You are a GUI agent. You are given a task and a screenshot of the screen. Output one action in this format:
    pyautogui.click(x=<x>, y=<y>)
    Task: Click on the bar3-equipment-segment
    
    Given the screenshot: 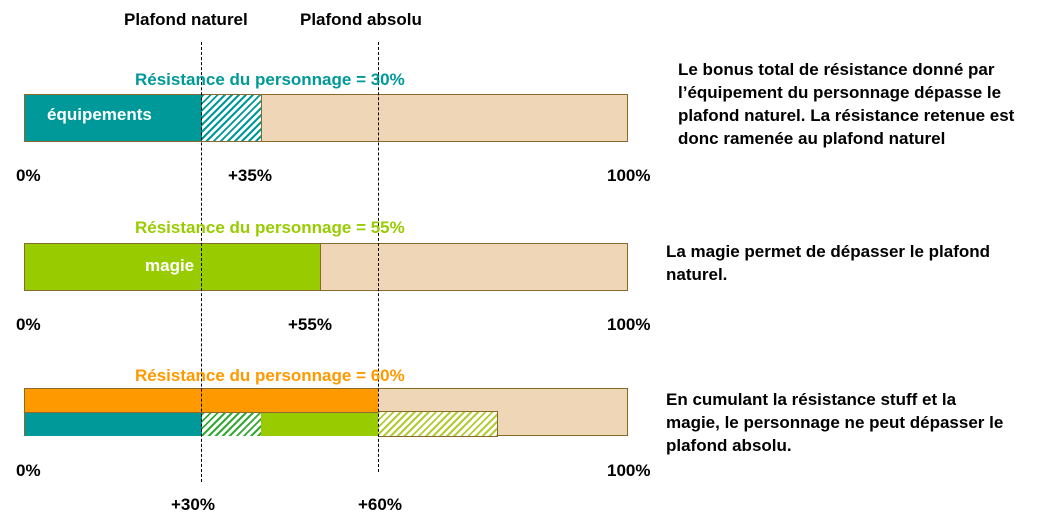 What is the action you would take?
    pyautogui.click(x=113, y=424)
    